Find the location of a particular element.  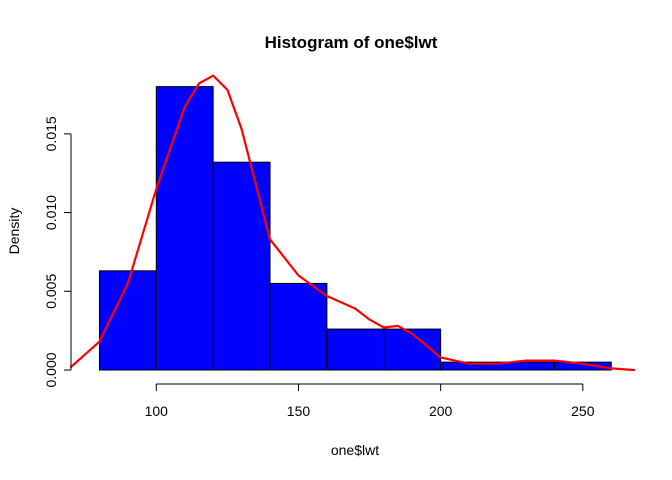

x-tick-label: 250 is located at coordinates (583, 411).